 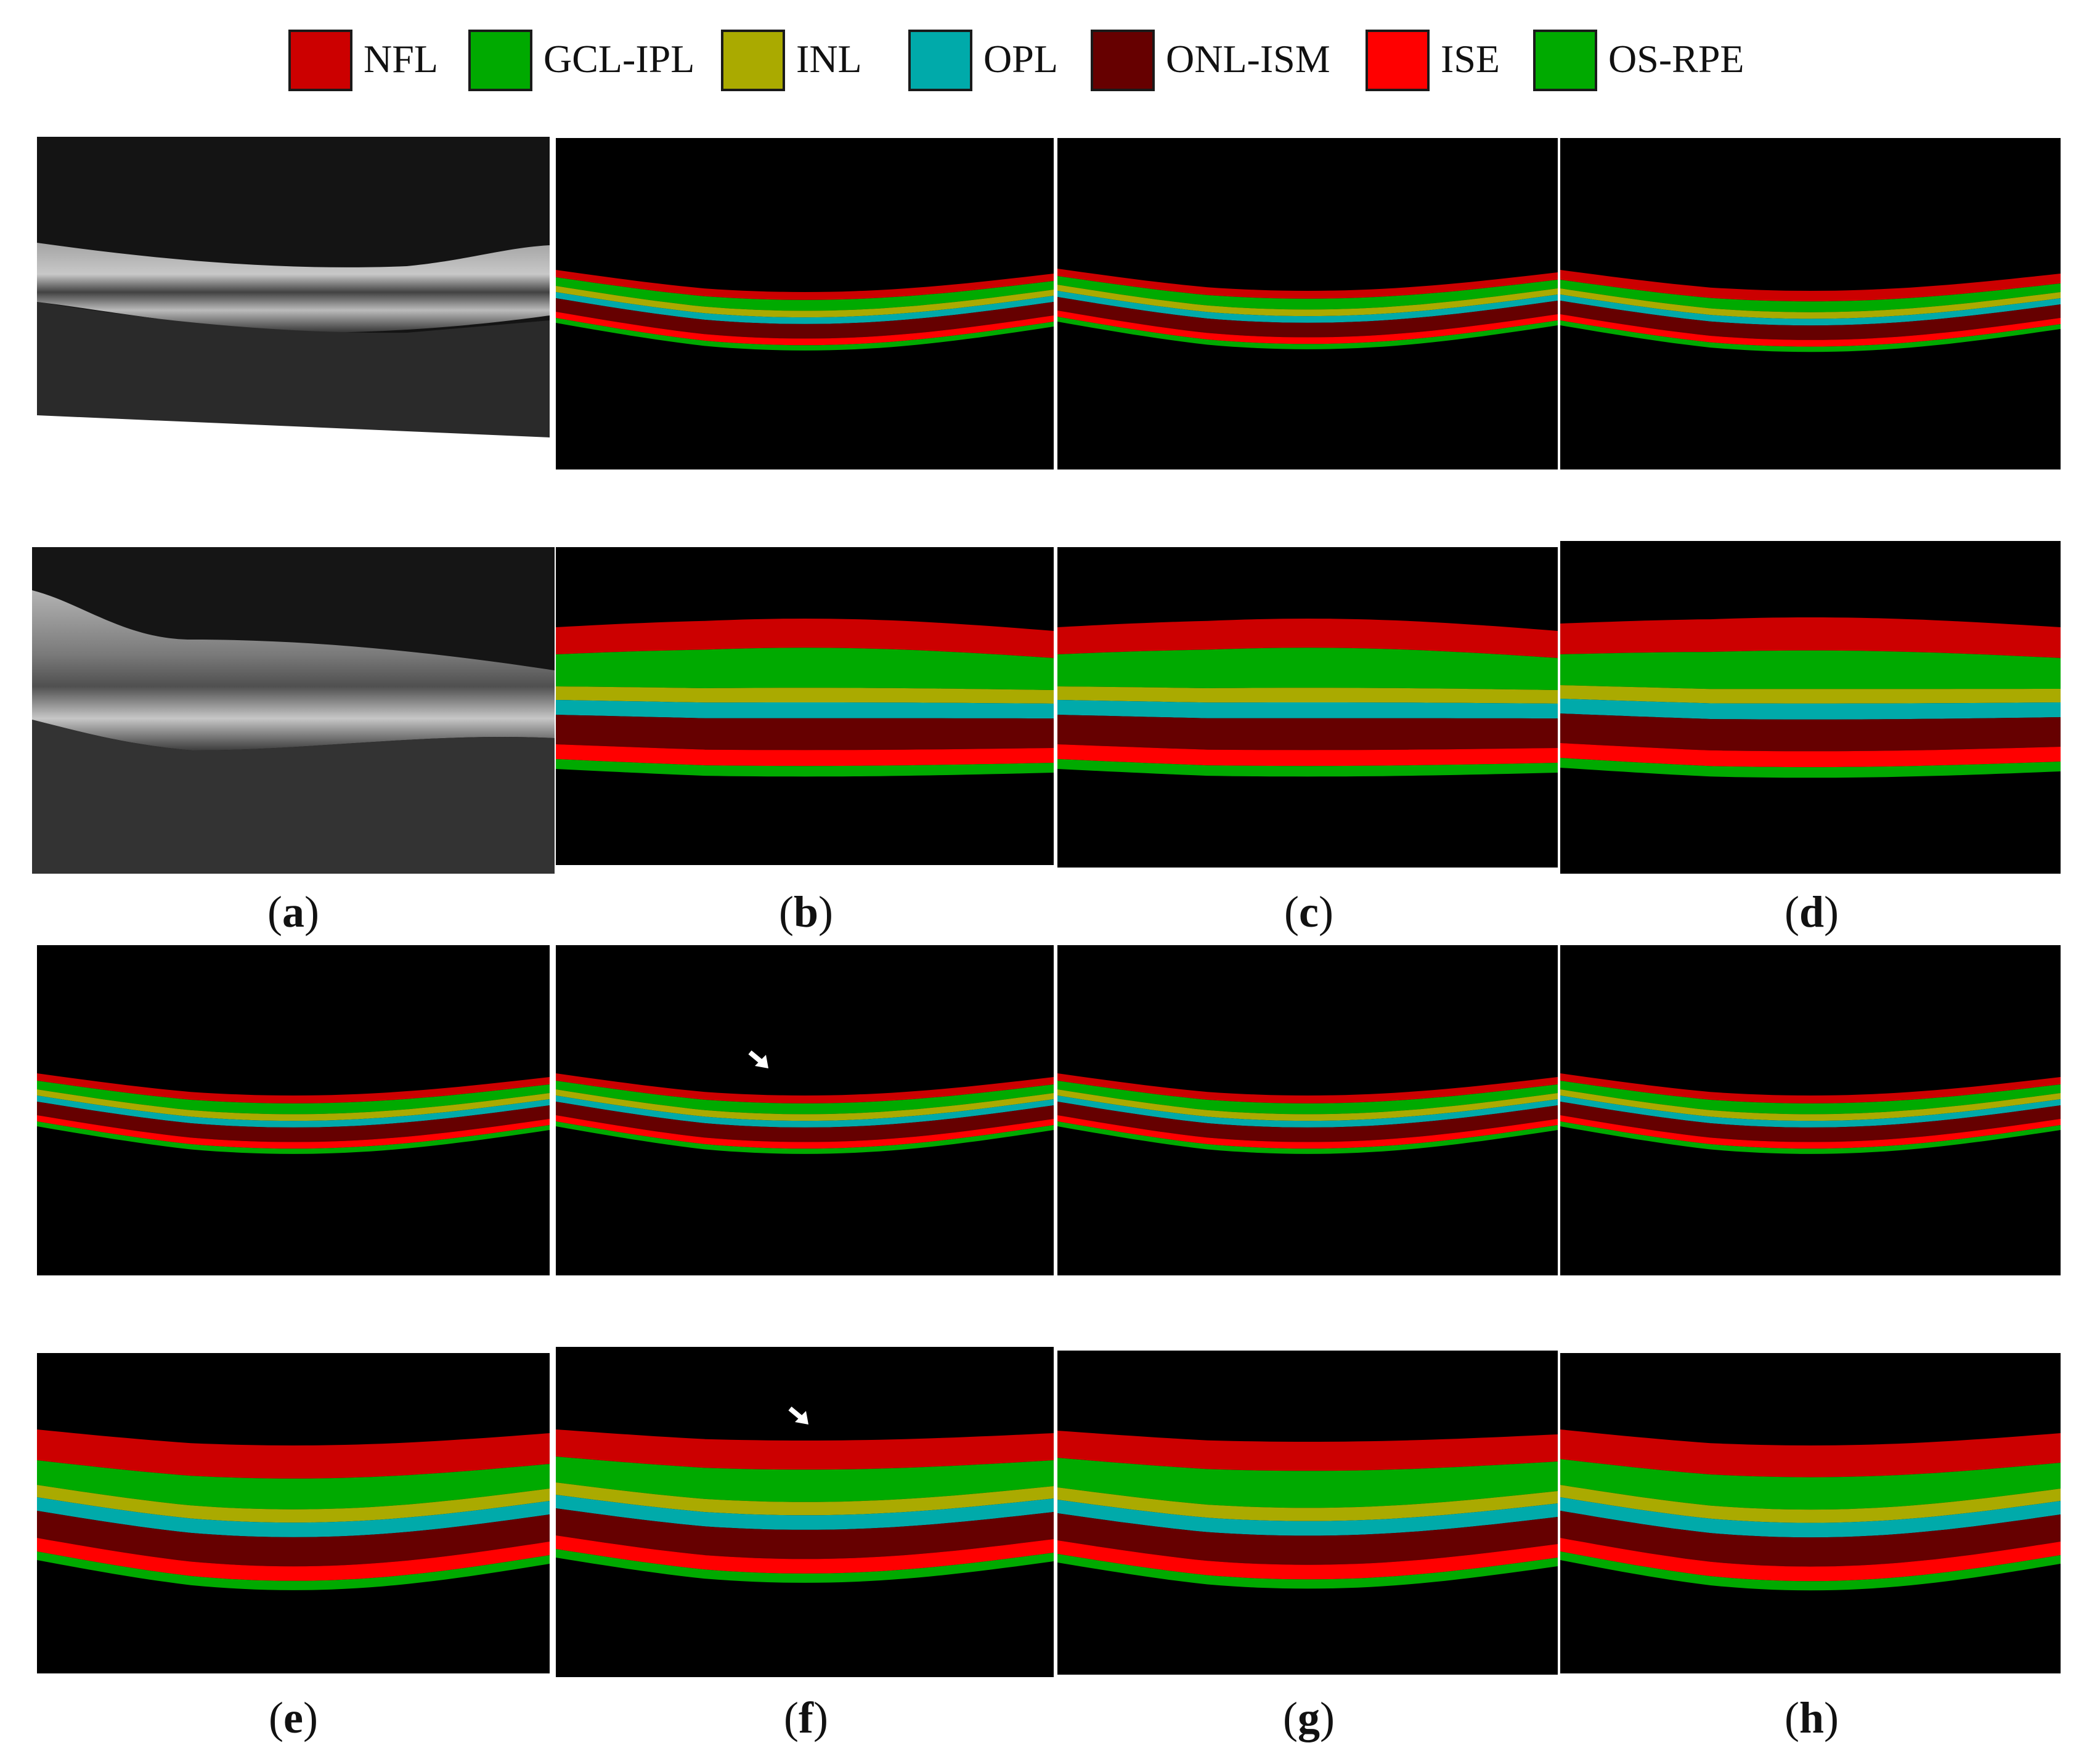 I want to click on segmentation-panel-h2, so click(x=1810, y=1513).